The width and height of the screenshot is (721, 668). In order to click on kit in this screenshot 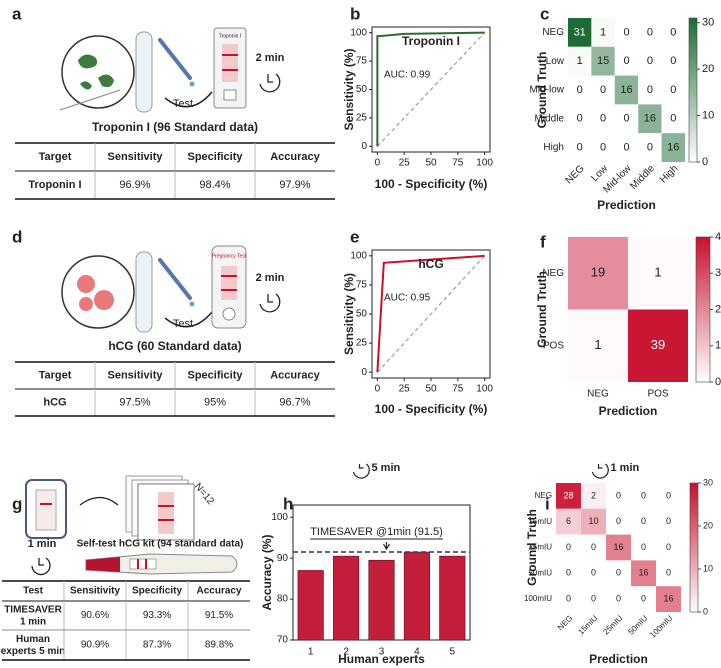, I will do `click(161, 564)`.